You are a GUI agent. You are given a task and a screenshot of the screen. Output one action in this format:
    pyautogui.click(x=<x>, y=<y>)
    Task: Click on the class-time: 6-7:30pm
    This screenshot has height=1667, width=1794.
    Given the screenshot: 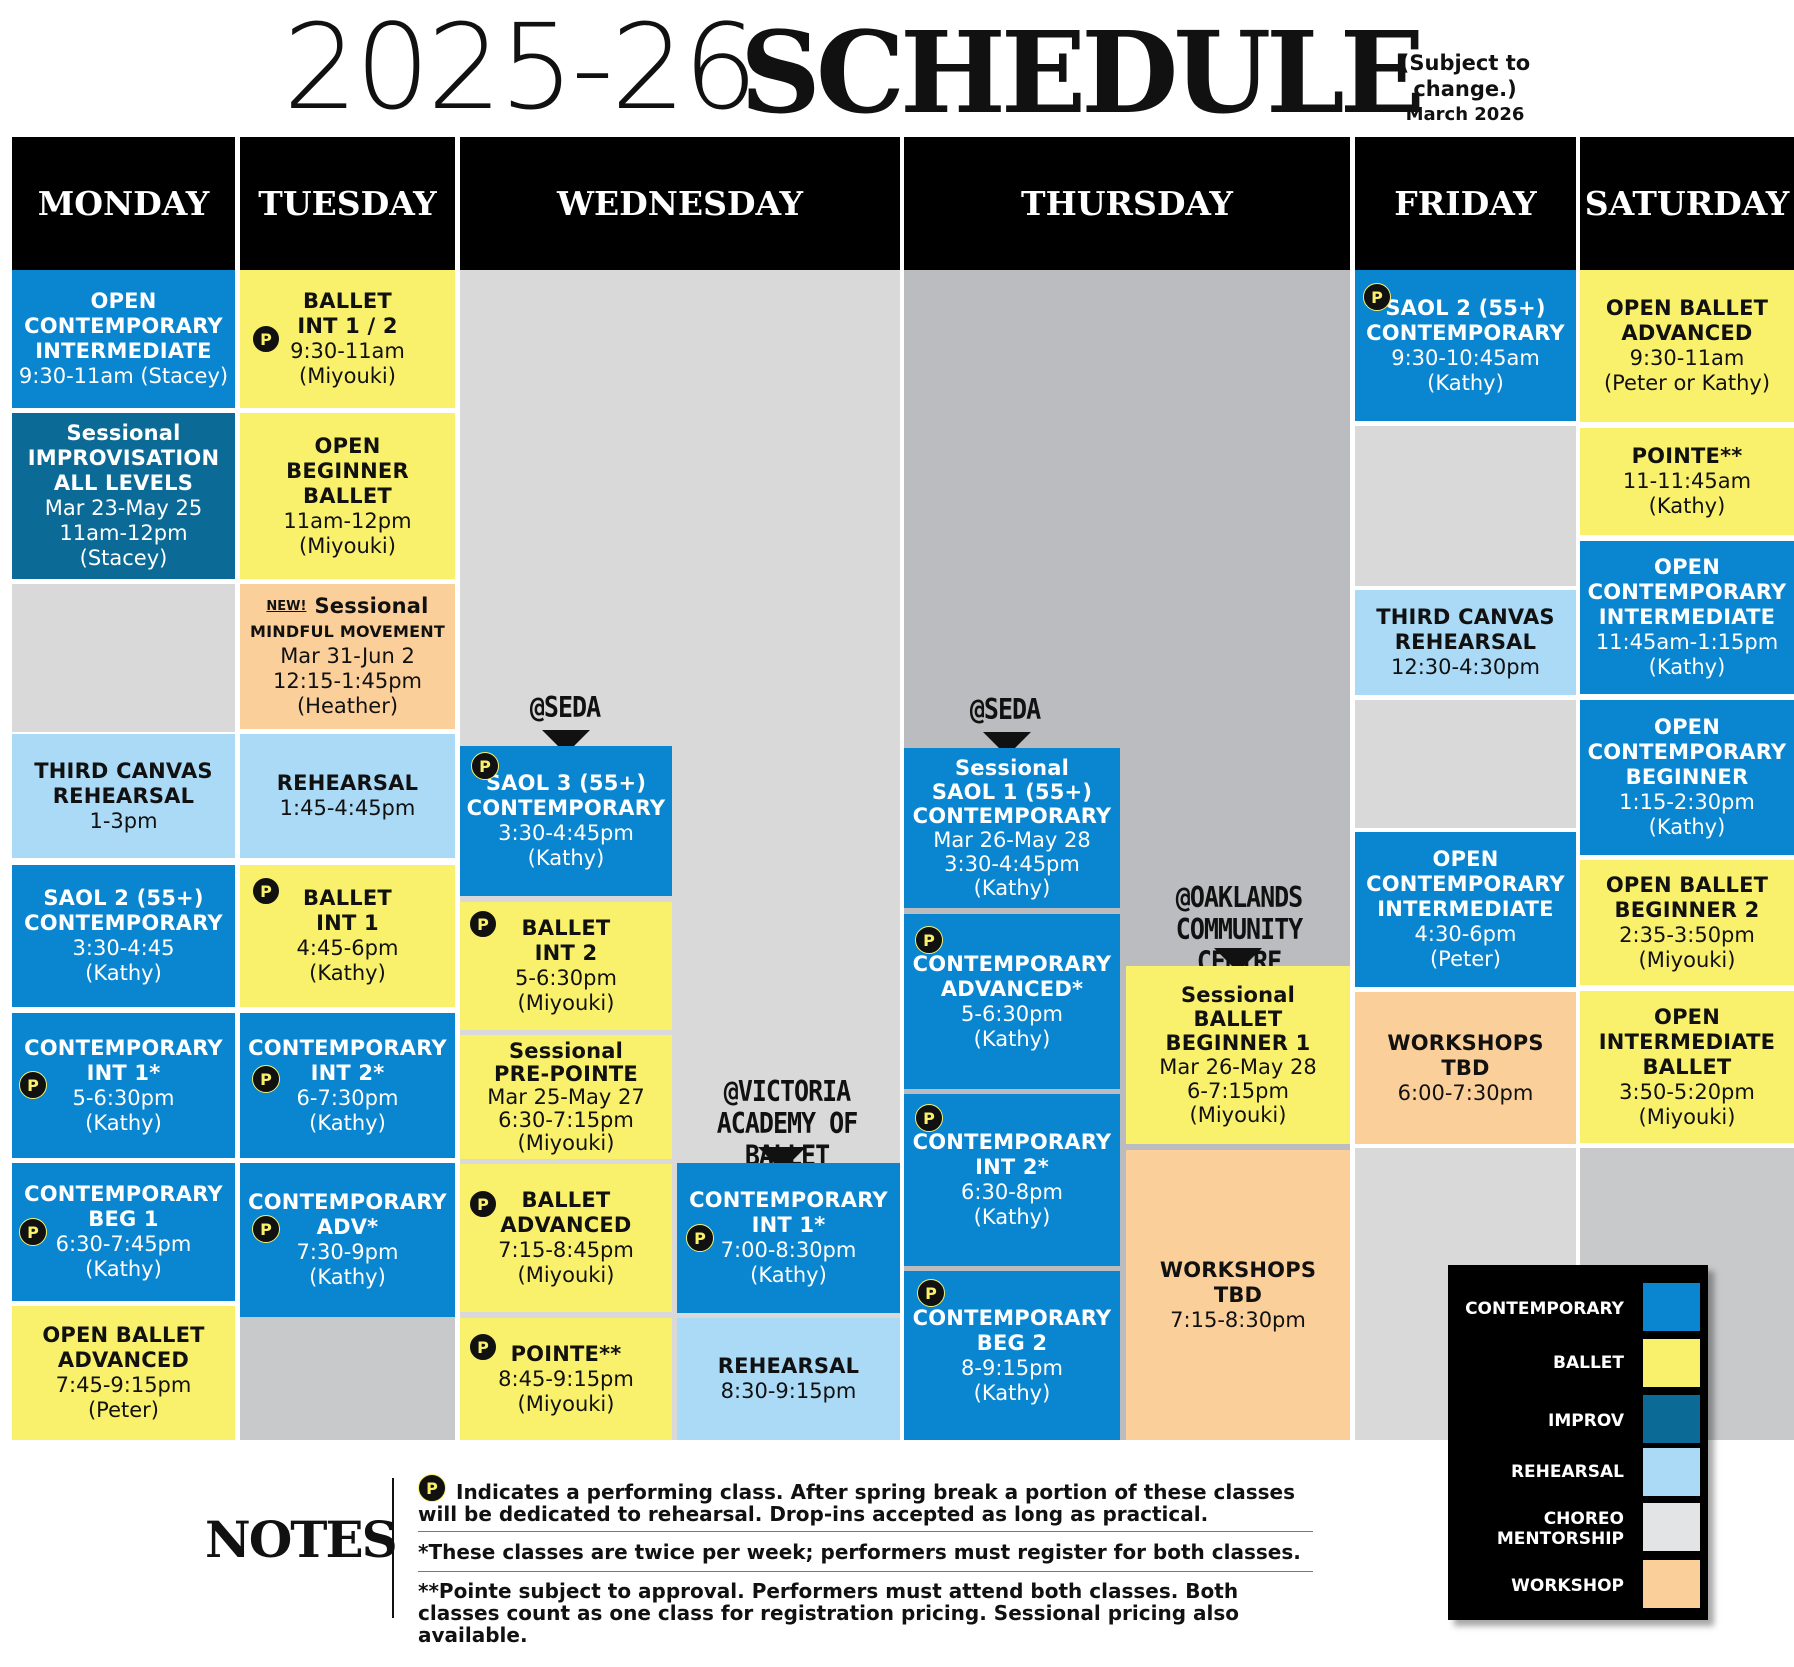 What is the action you would take?
    pyautogui.click(x=347, y=1097)
    